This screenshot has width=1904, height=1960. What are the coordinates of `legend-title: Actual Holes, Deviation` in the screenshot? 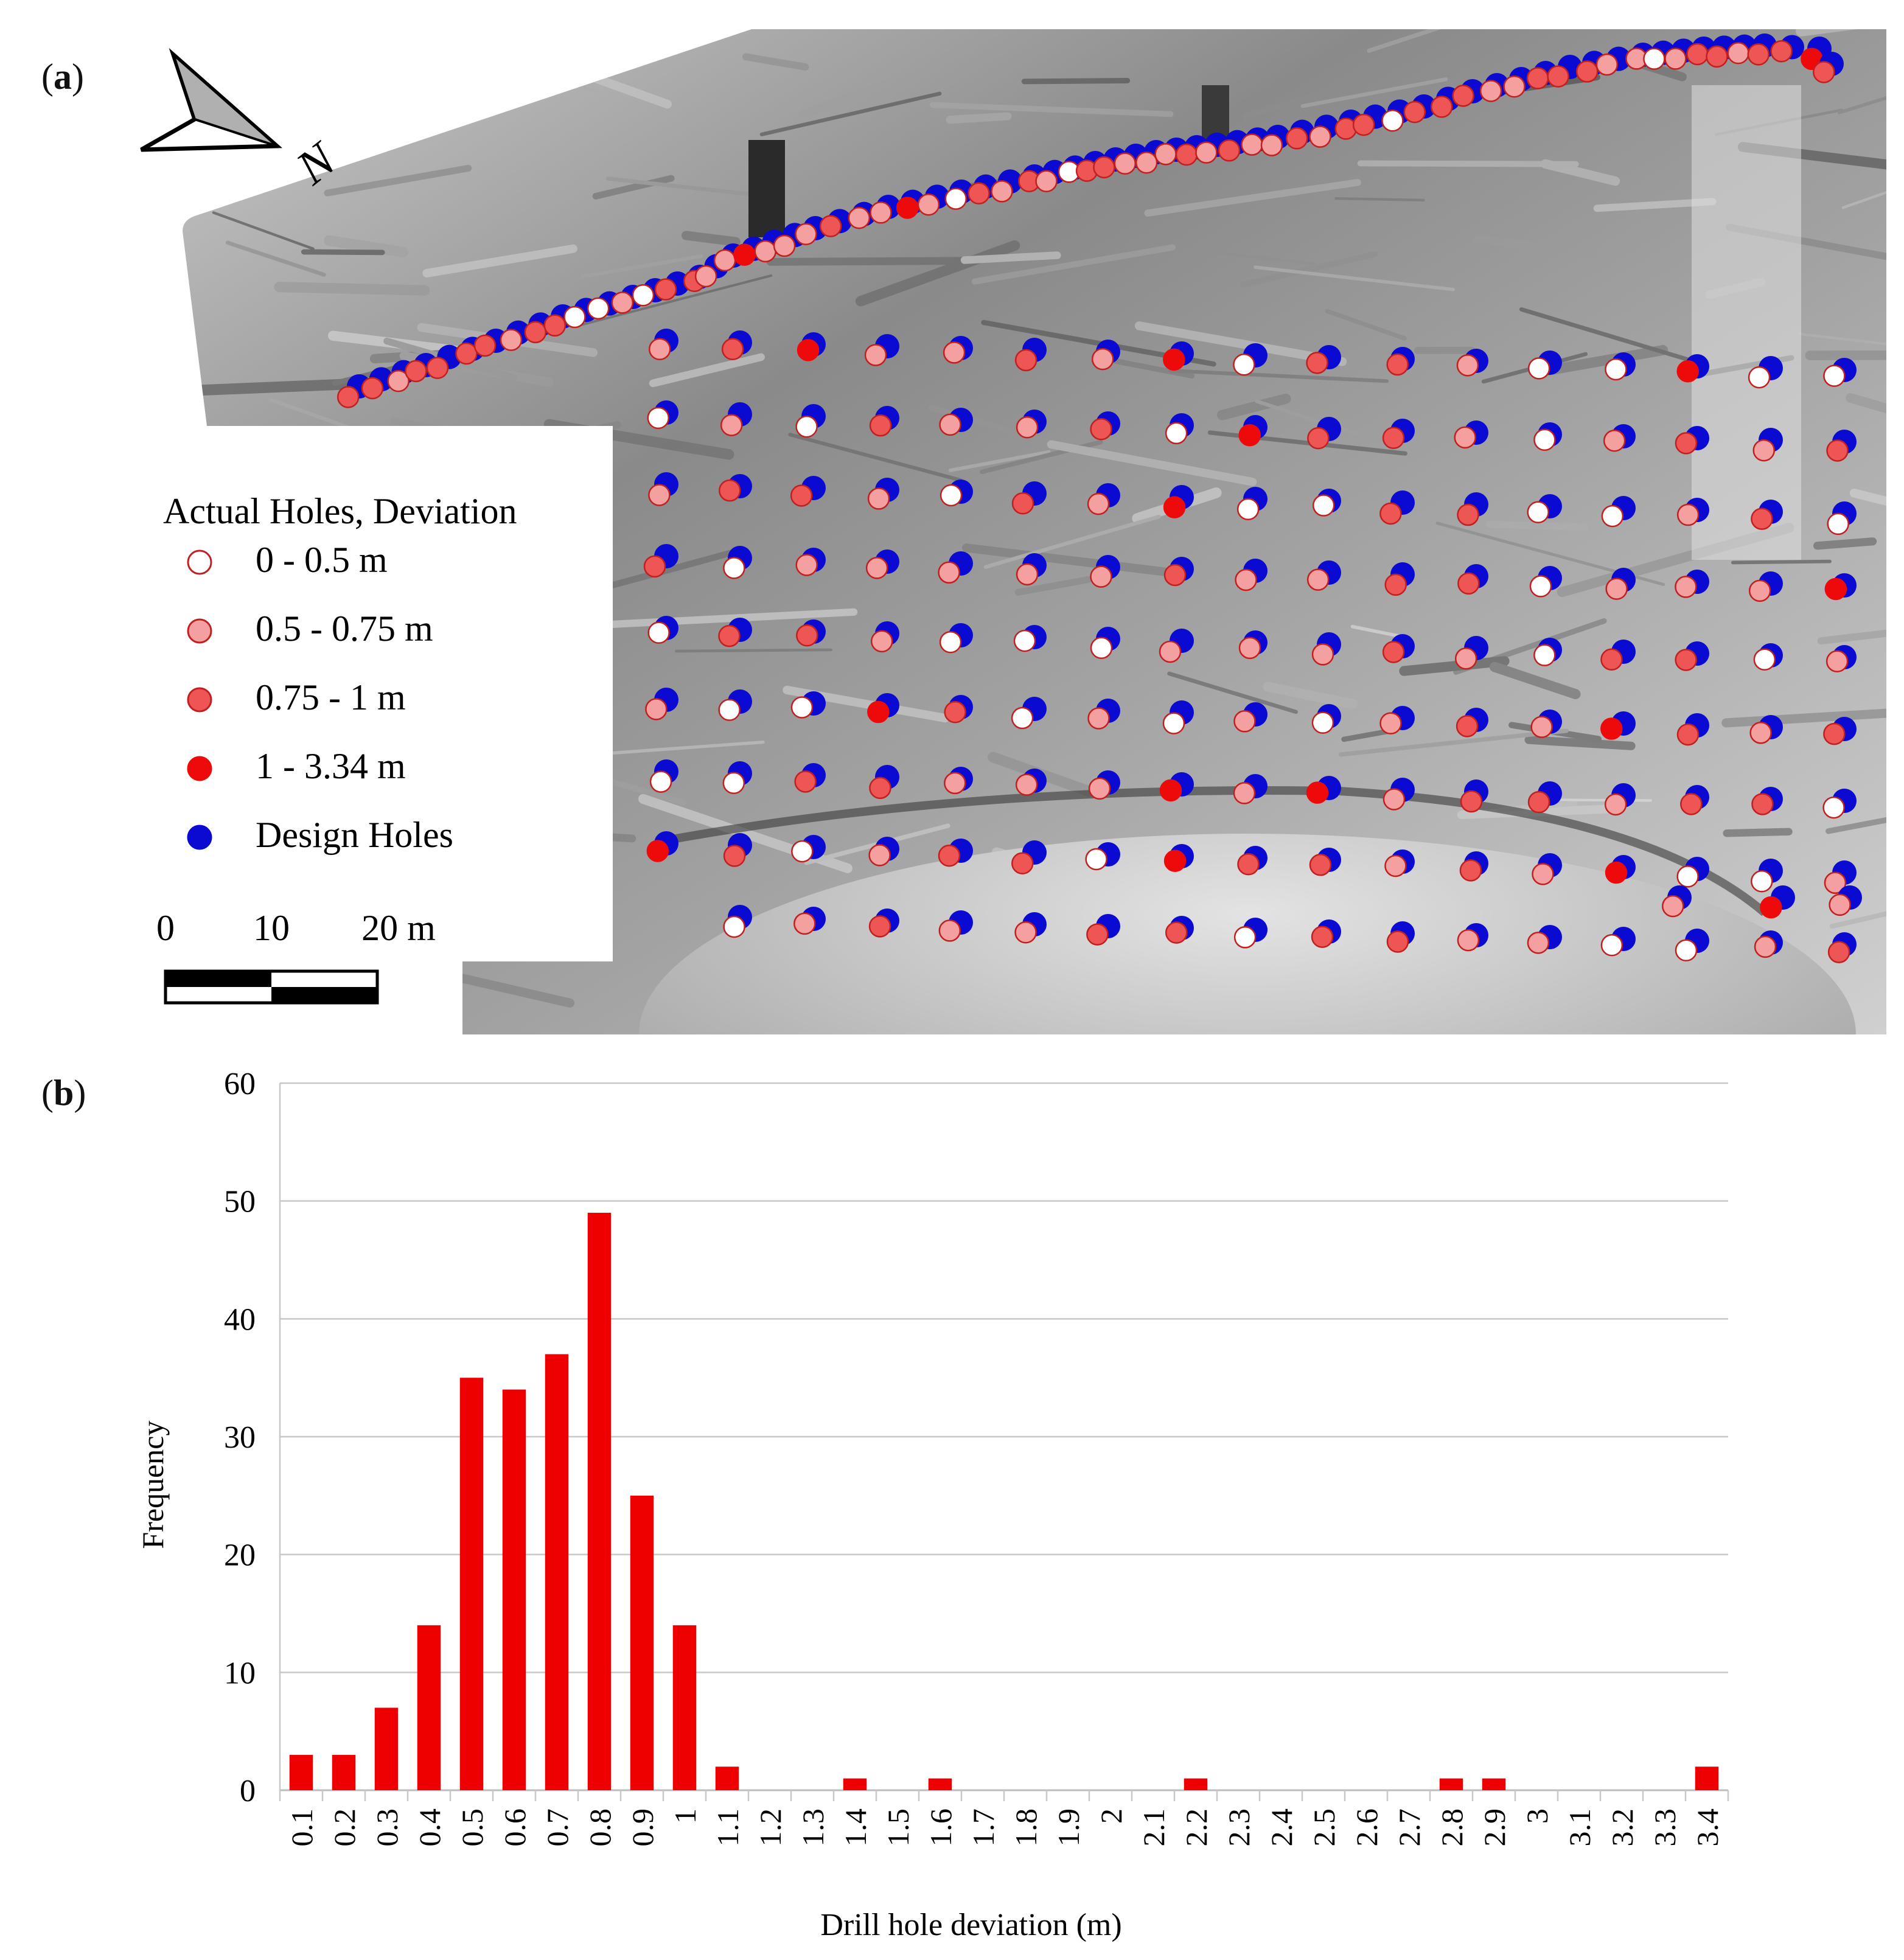 It's located at (340, 511).